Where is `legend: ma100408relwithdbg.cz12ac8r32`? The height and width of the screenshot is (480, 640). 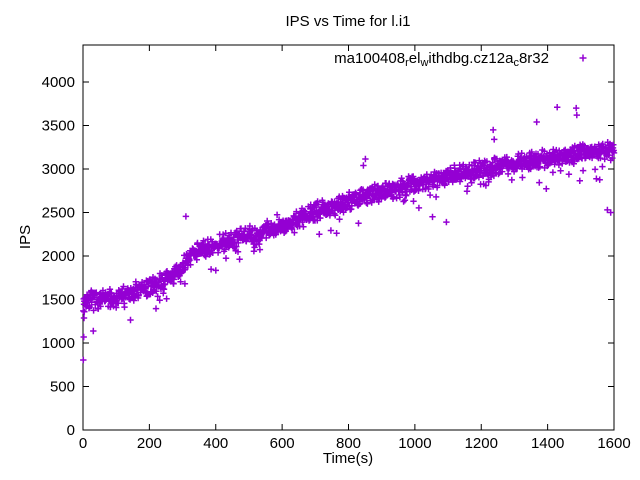
legend: ma100408relwithdbg.cz12ac8r32 is located at coordinates (460, 59).